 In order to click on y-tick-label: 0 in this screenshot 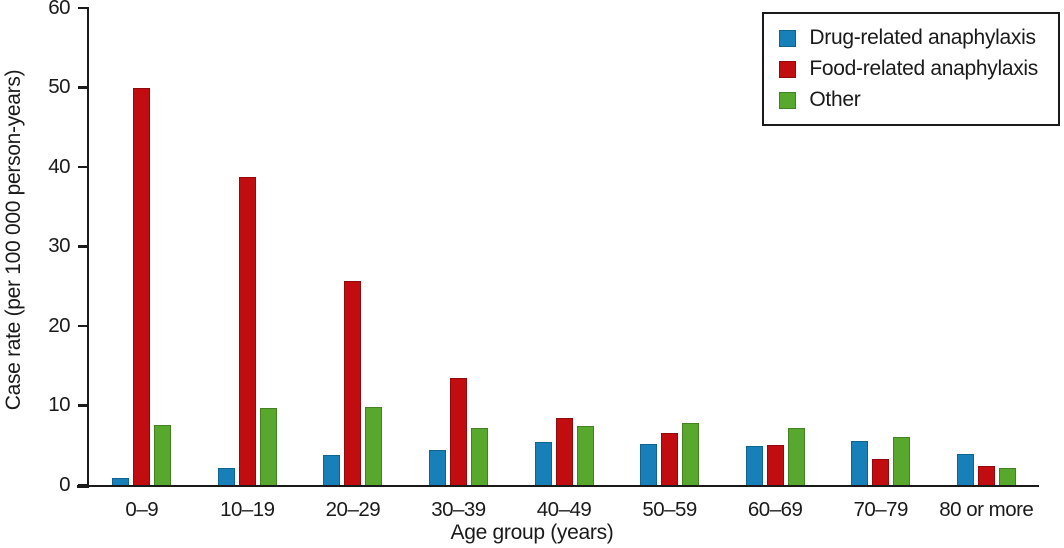, I will do `click(64, 484)`.